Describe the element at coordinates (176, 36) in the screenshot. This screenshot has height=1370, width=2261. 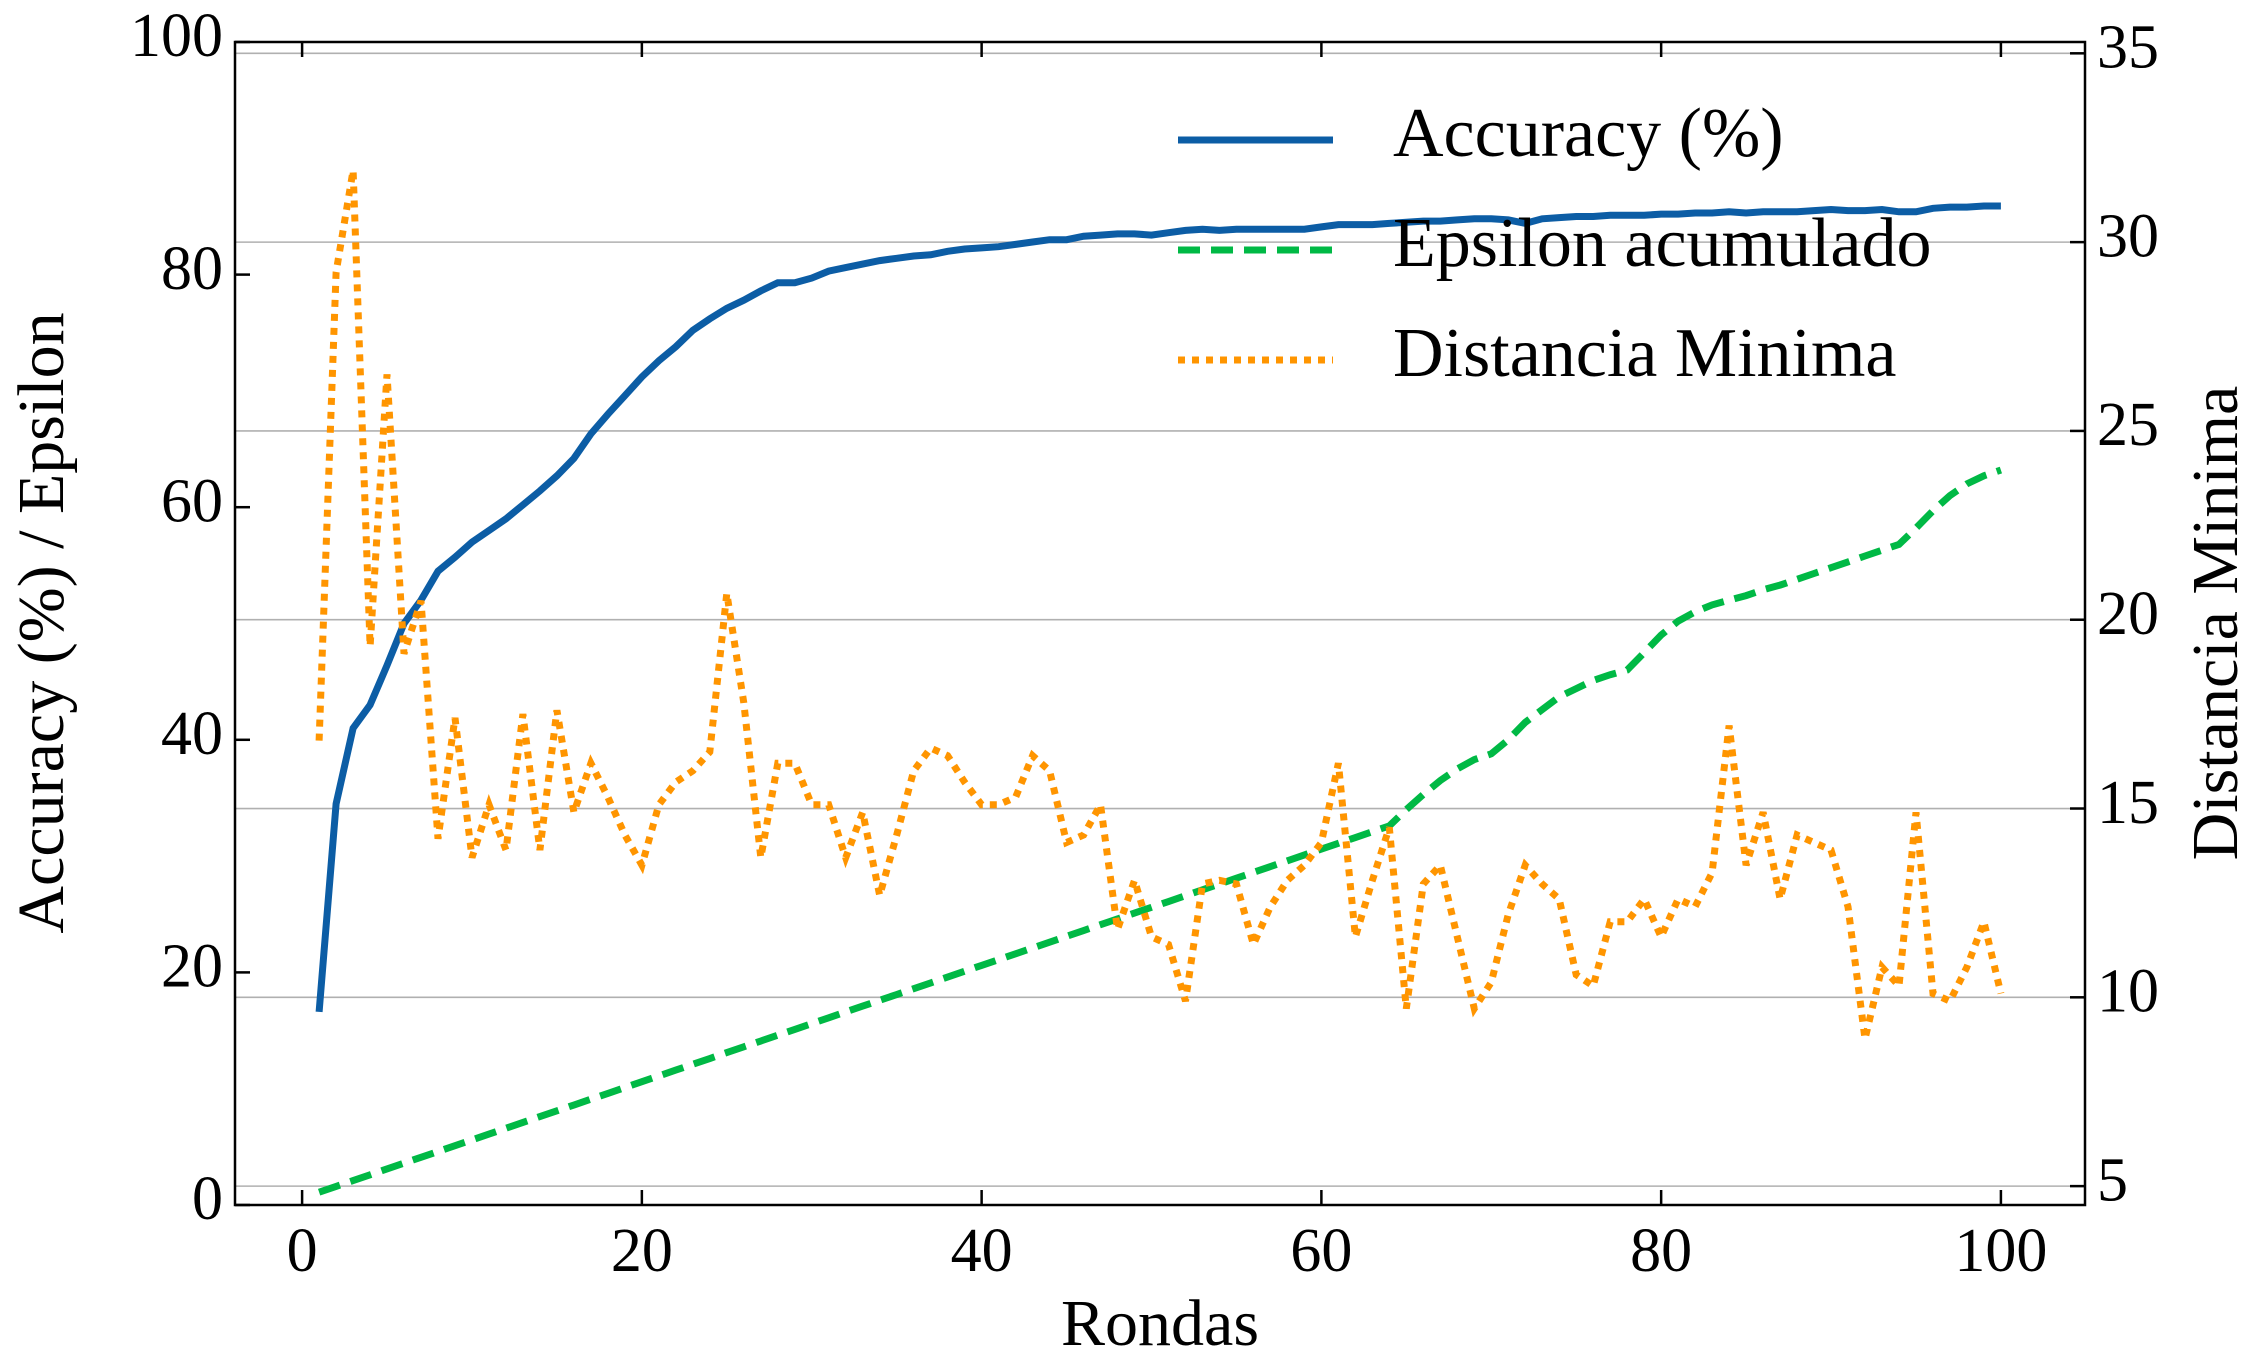
I see `y-tick-label: 100` at that location.